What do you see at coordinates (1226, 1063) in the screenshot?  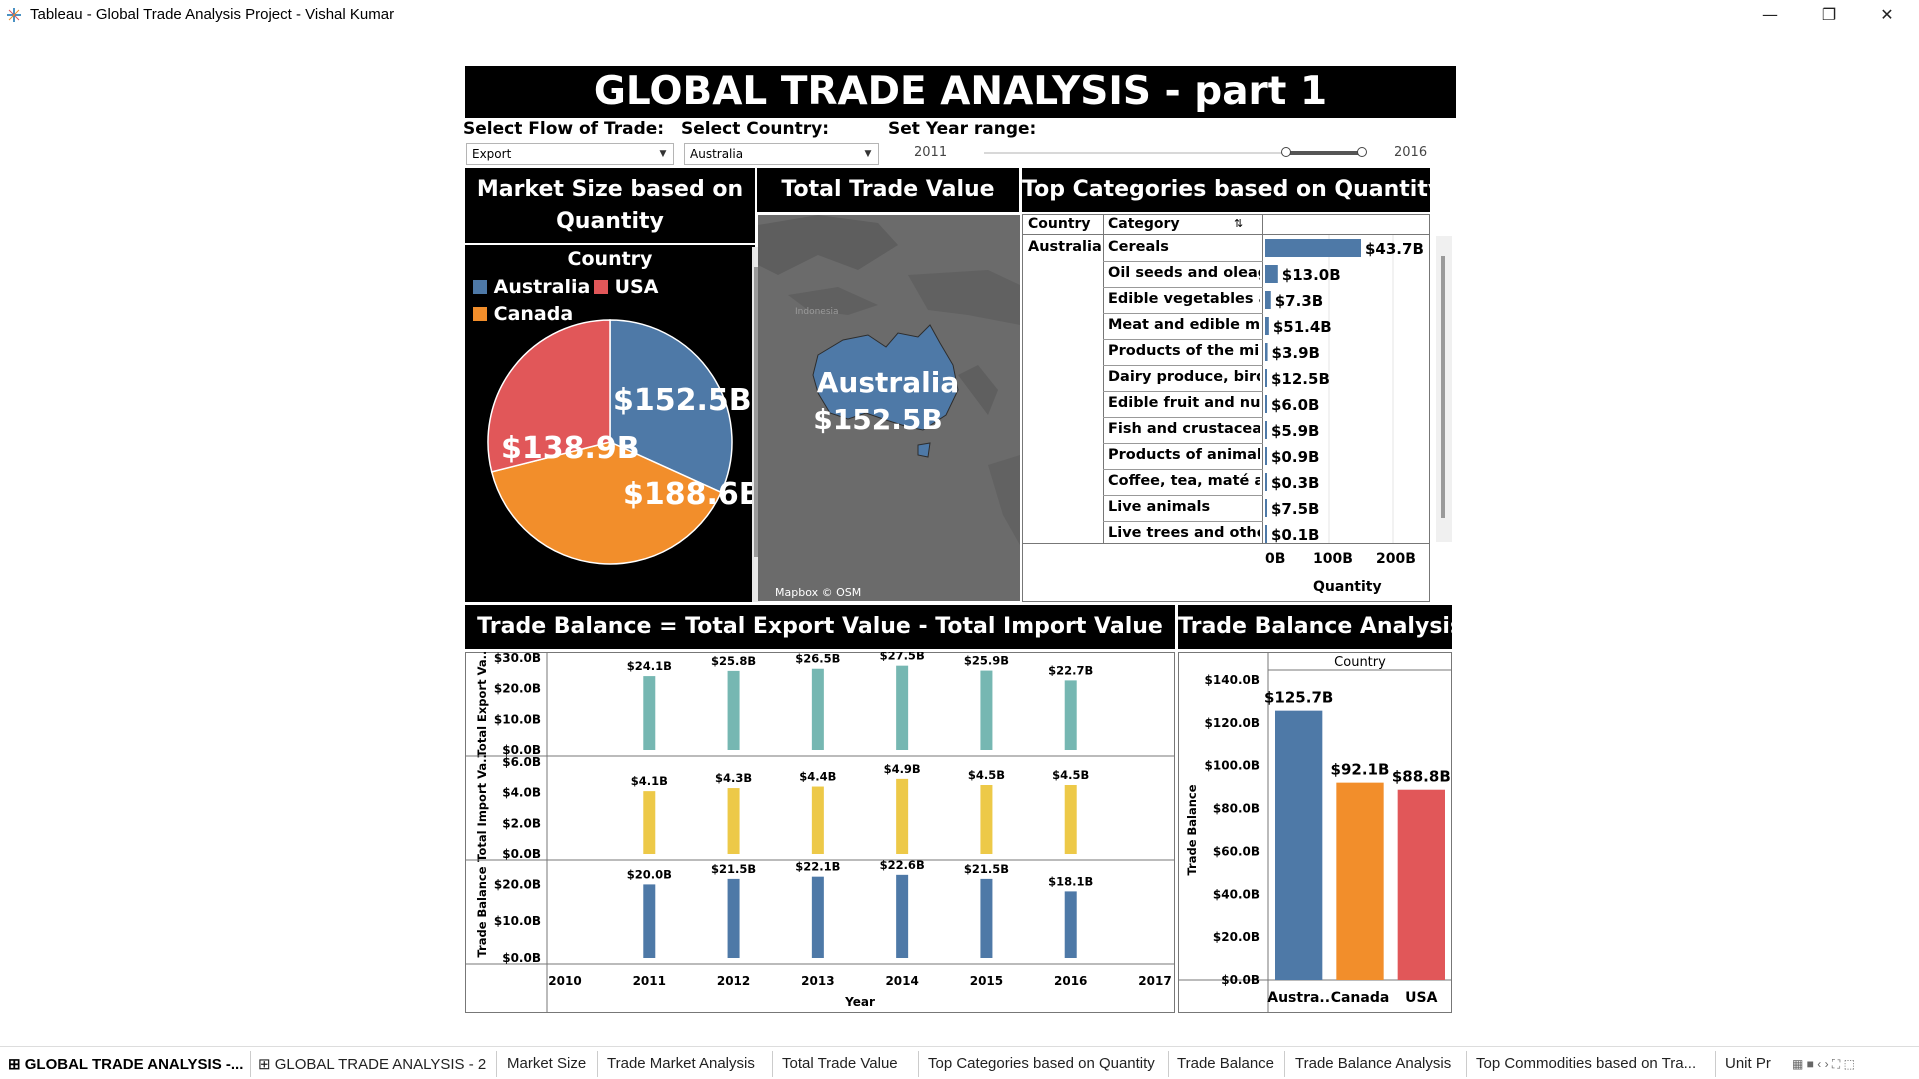 I see `tab-trade-balance: Trade Balance` at bounding box center [1226, 1063].